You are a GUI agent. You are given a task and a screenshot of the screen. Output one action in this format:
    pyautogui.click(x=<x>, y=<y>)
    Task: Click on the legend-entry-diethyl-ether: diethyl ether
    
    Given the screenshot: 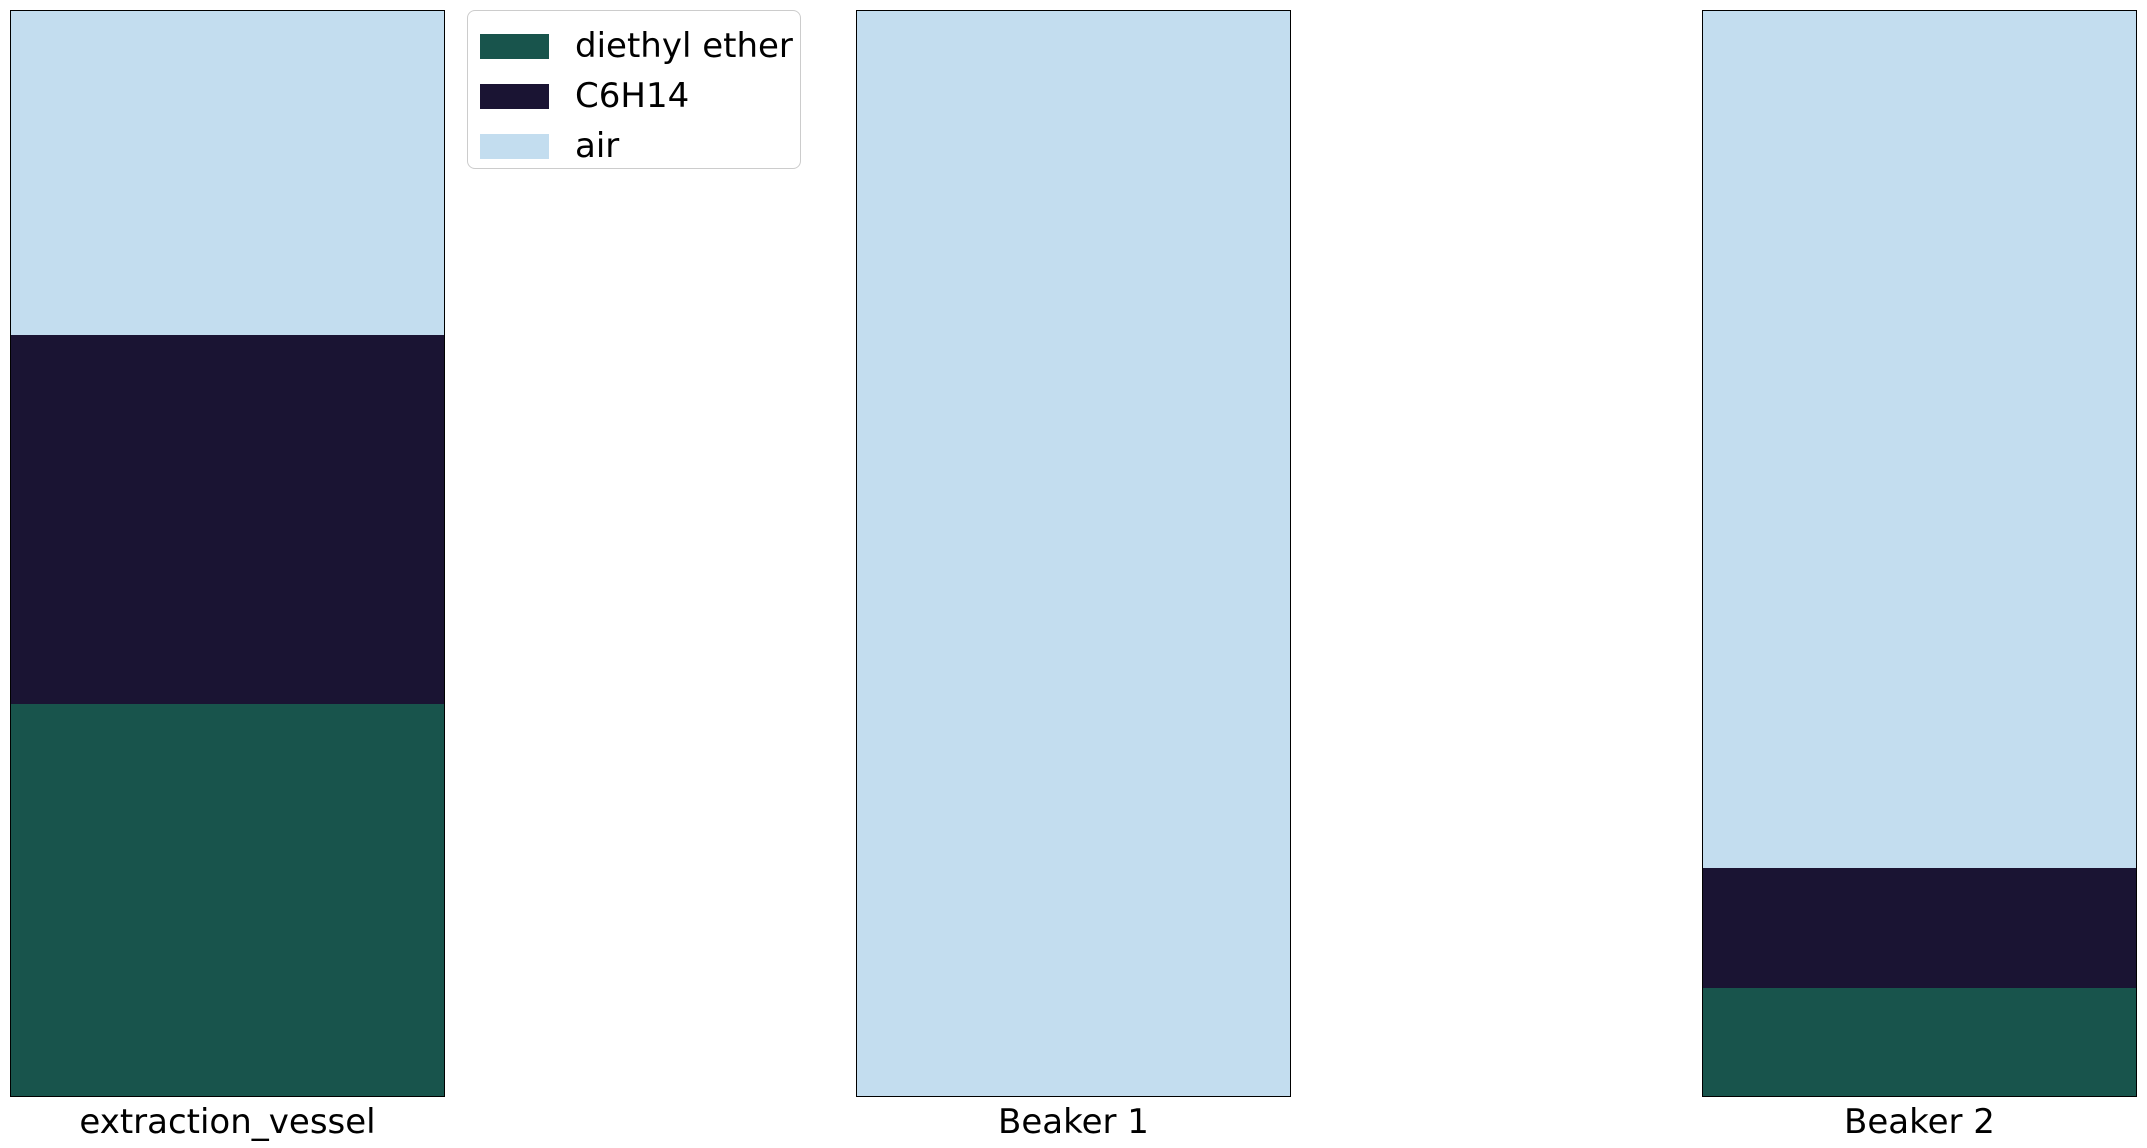 What is the action you would take?
    pyautogui.click(x=634, y=46)
    